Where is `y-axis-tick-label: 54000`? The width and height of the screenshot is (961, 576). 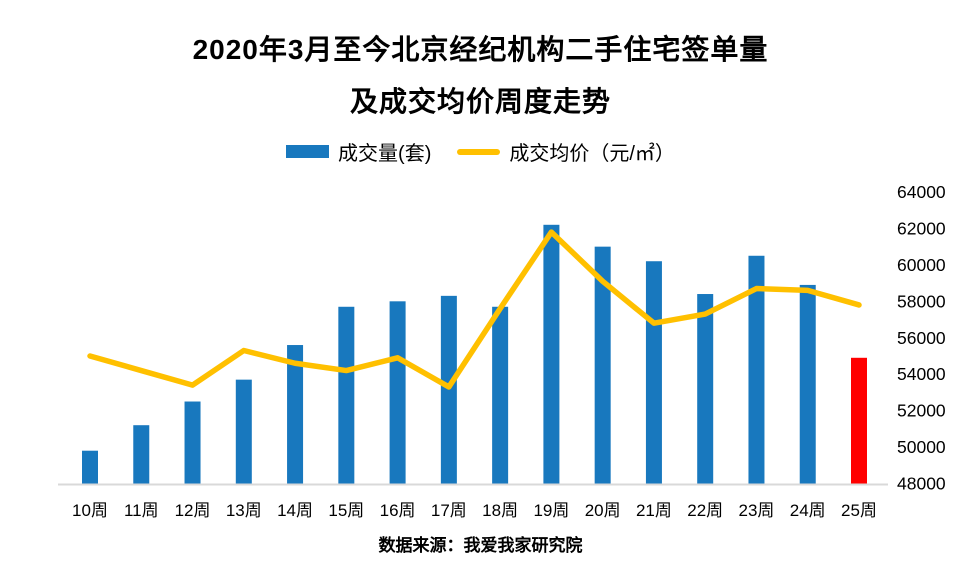 y-axis-tick-label: 54000 is located at coordinates (921, 374).